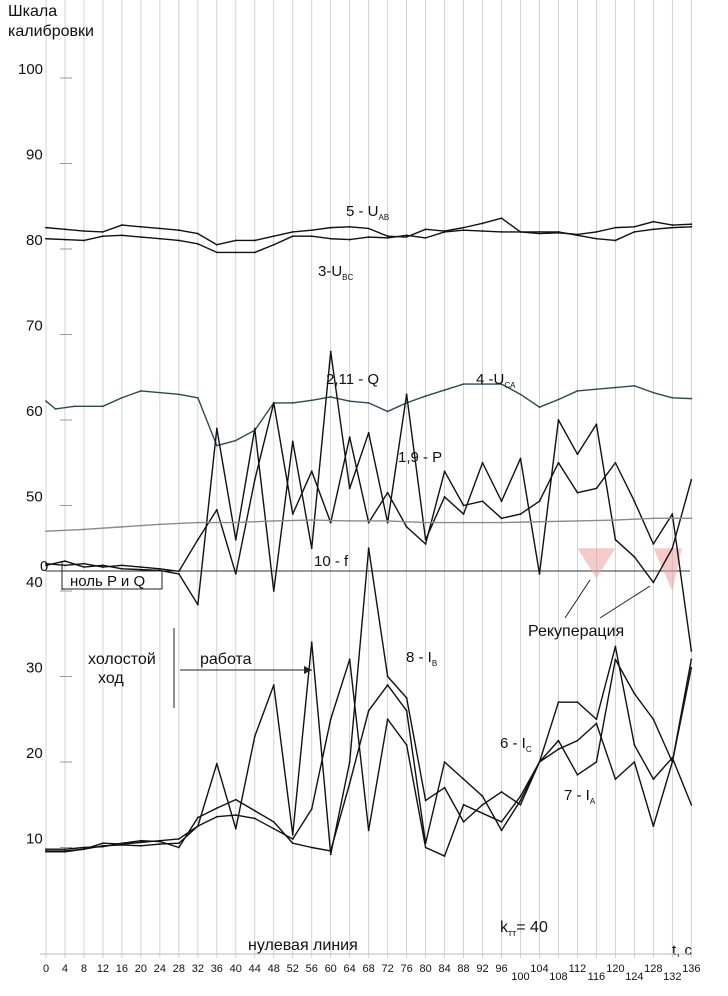  I want to click on series-label: 1,9 - P, so click(420, 457).